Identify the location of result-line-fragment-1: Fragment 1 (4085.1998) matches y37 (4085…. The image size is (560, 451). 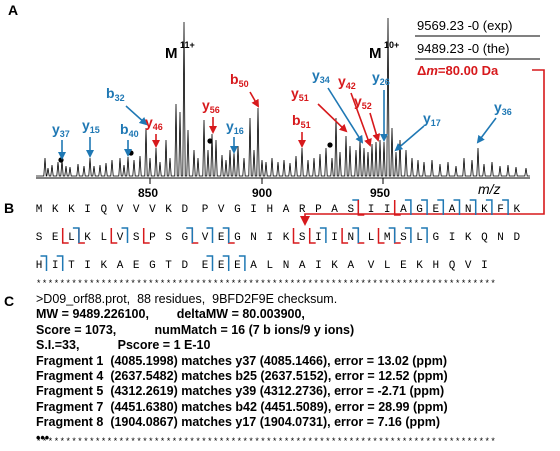
(241, 360).